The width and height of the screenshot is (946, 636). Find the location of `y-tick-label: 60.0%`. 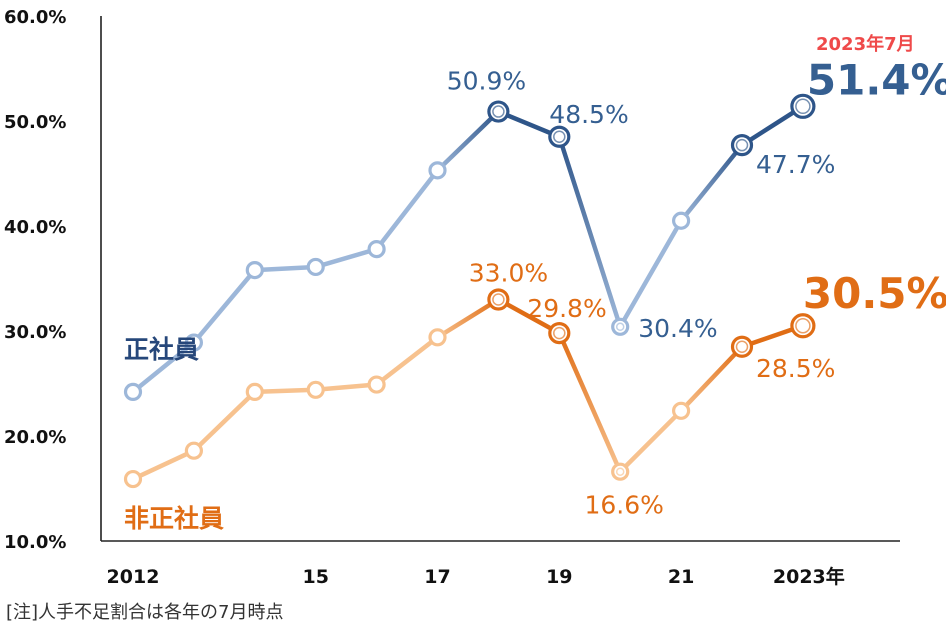

y-tick-label: 60.0% is located at coordinates (35, 17).